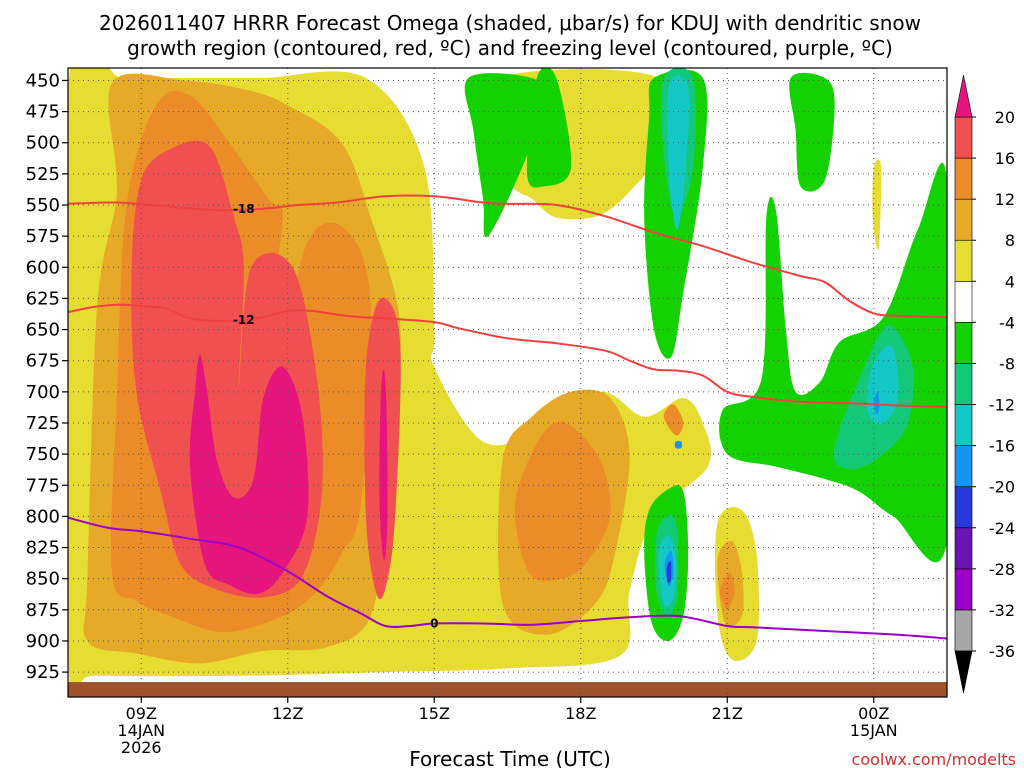 The height and width of the screenshot is (768, 1024). I want to click on y-tick-label-550: 550, so click(43, 205).